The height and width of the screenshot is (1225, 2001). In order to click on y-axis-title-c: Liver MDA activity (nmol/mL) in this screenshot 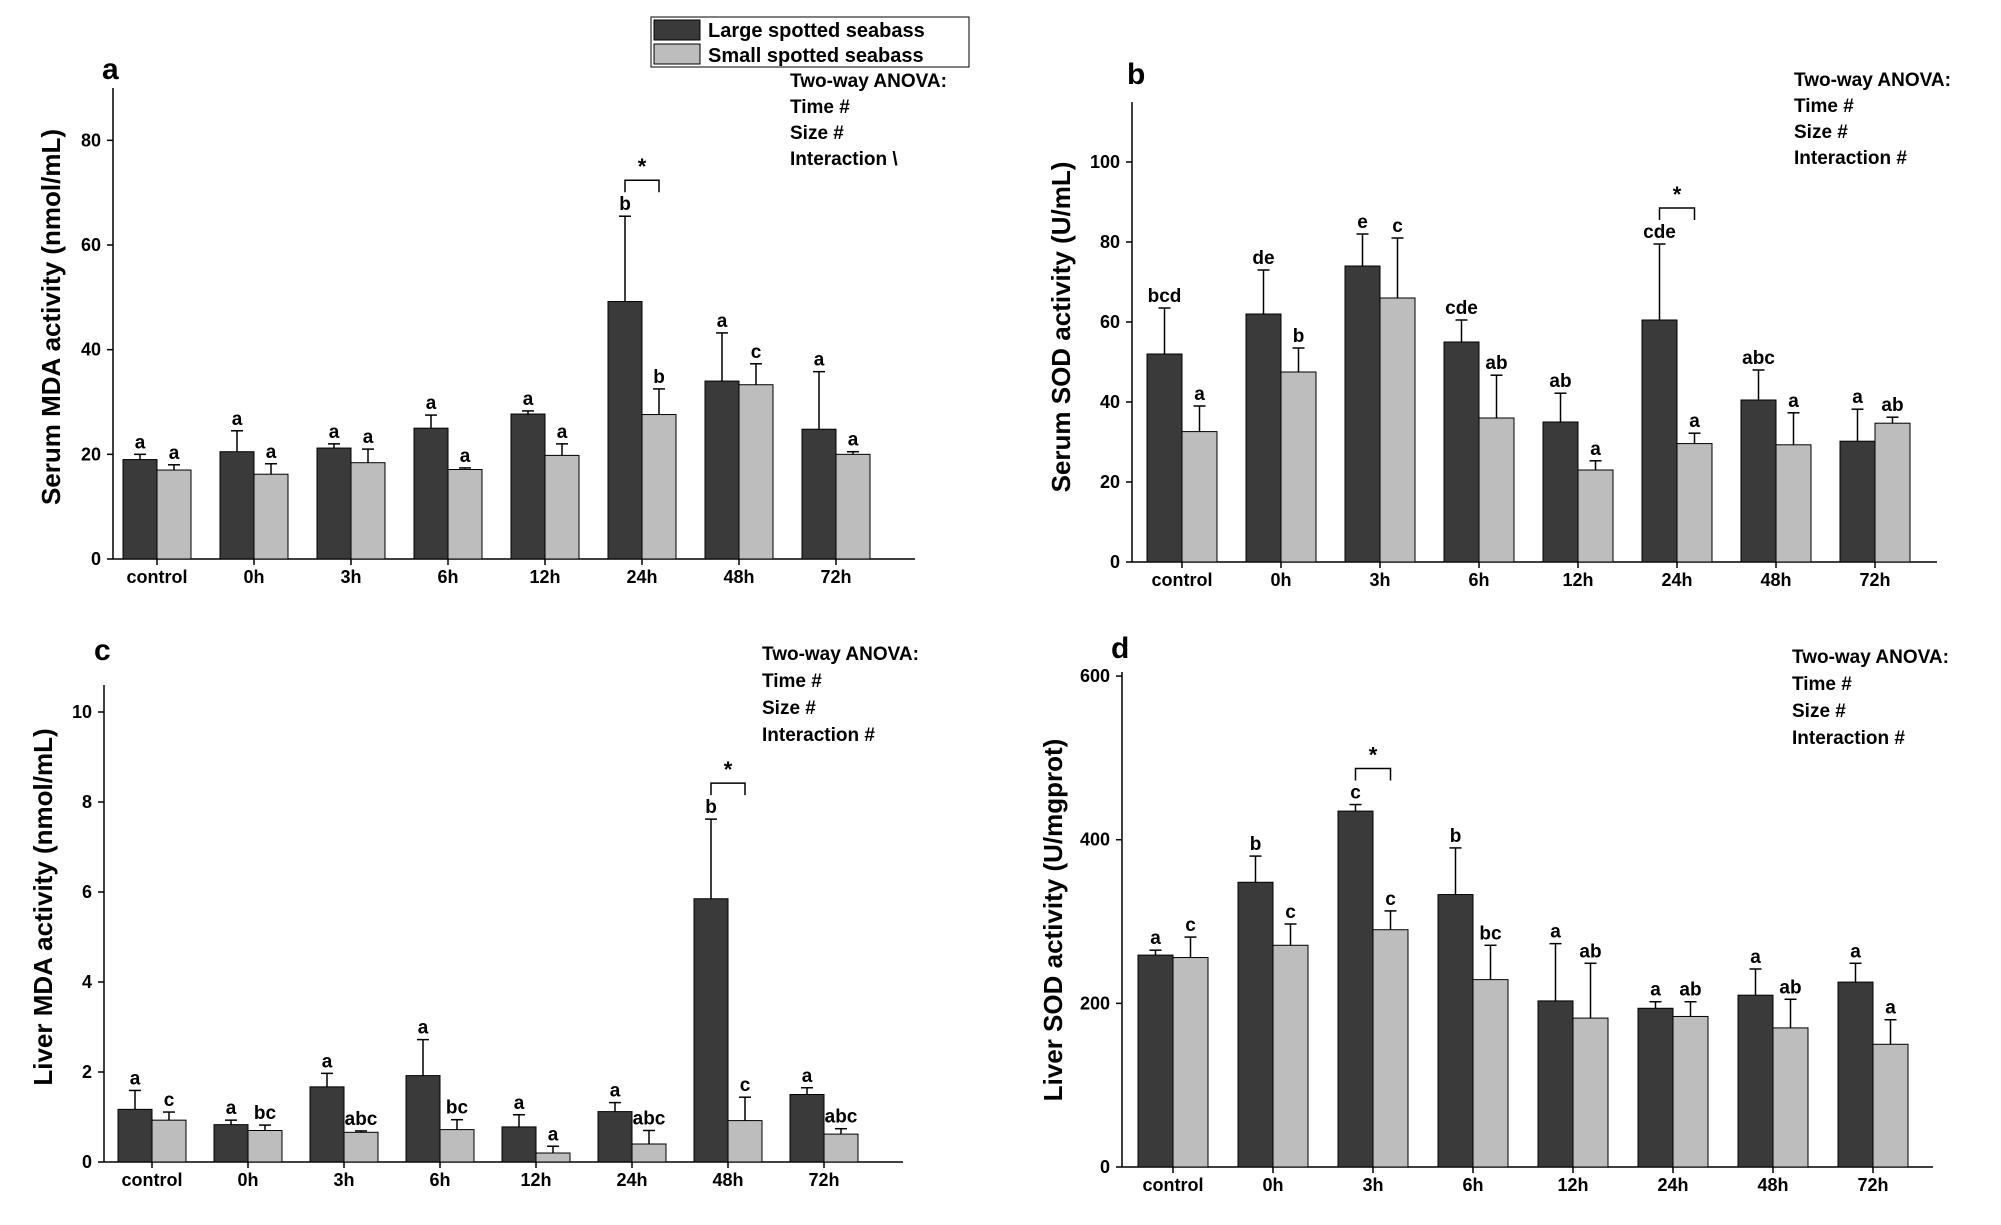, I will do `click(43, 906)`.